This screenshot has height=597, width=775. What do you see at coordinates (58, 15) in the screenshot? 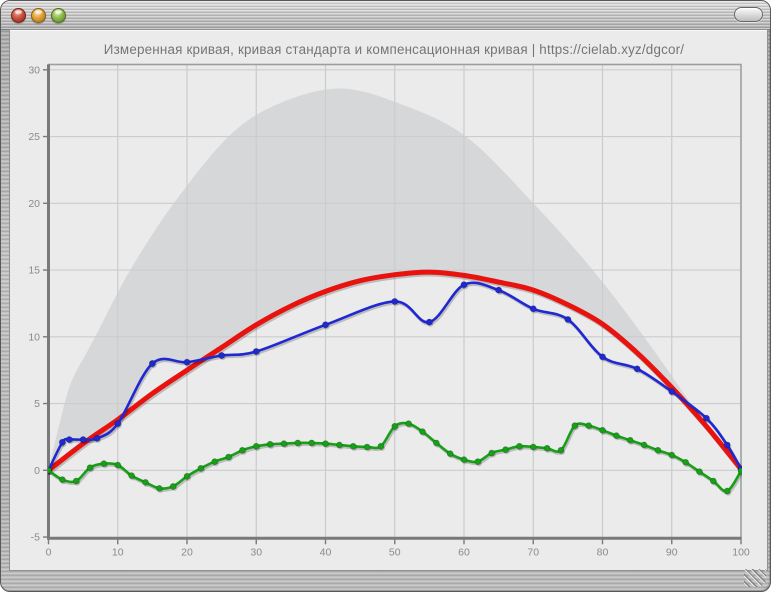
I see `zoom-button` at bounding box center [58, 15].